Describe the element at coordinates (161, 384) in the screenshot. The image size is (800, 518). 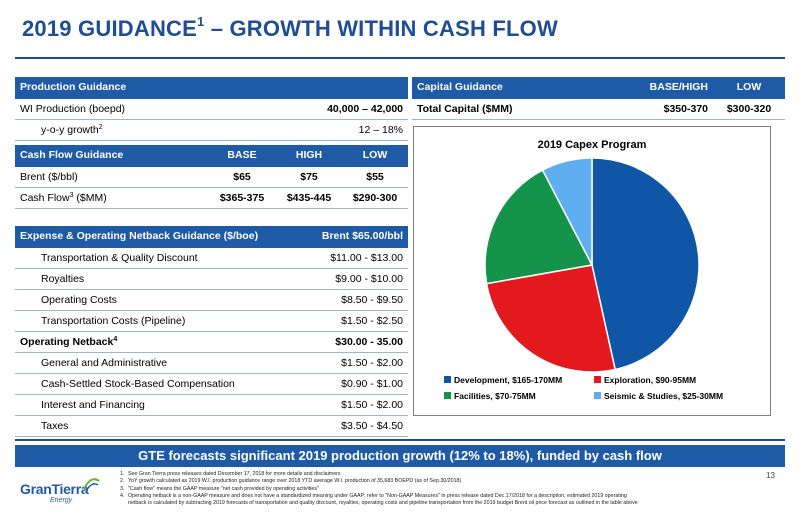
I see `netback-row-label: Cash-Settled Stock-Based Compensation` at that location.